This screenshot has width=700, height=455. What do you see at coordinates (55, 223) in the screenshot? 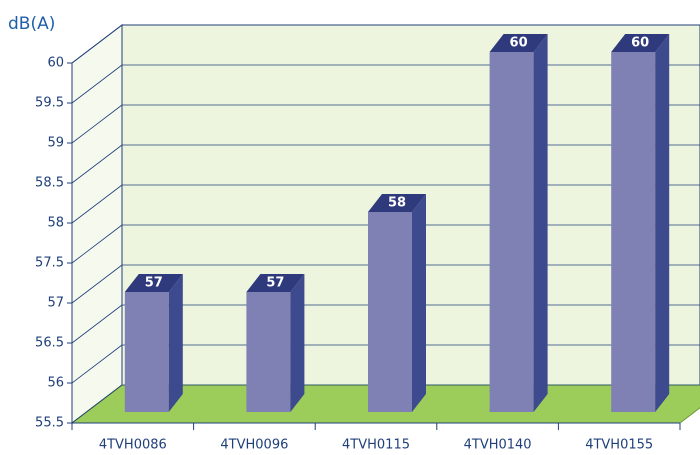
I see `y-tick-label: 58` at bounding box center [55, 223].